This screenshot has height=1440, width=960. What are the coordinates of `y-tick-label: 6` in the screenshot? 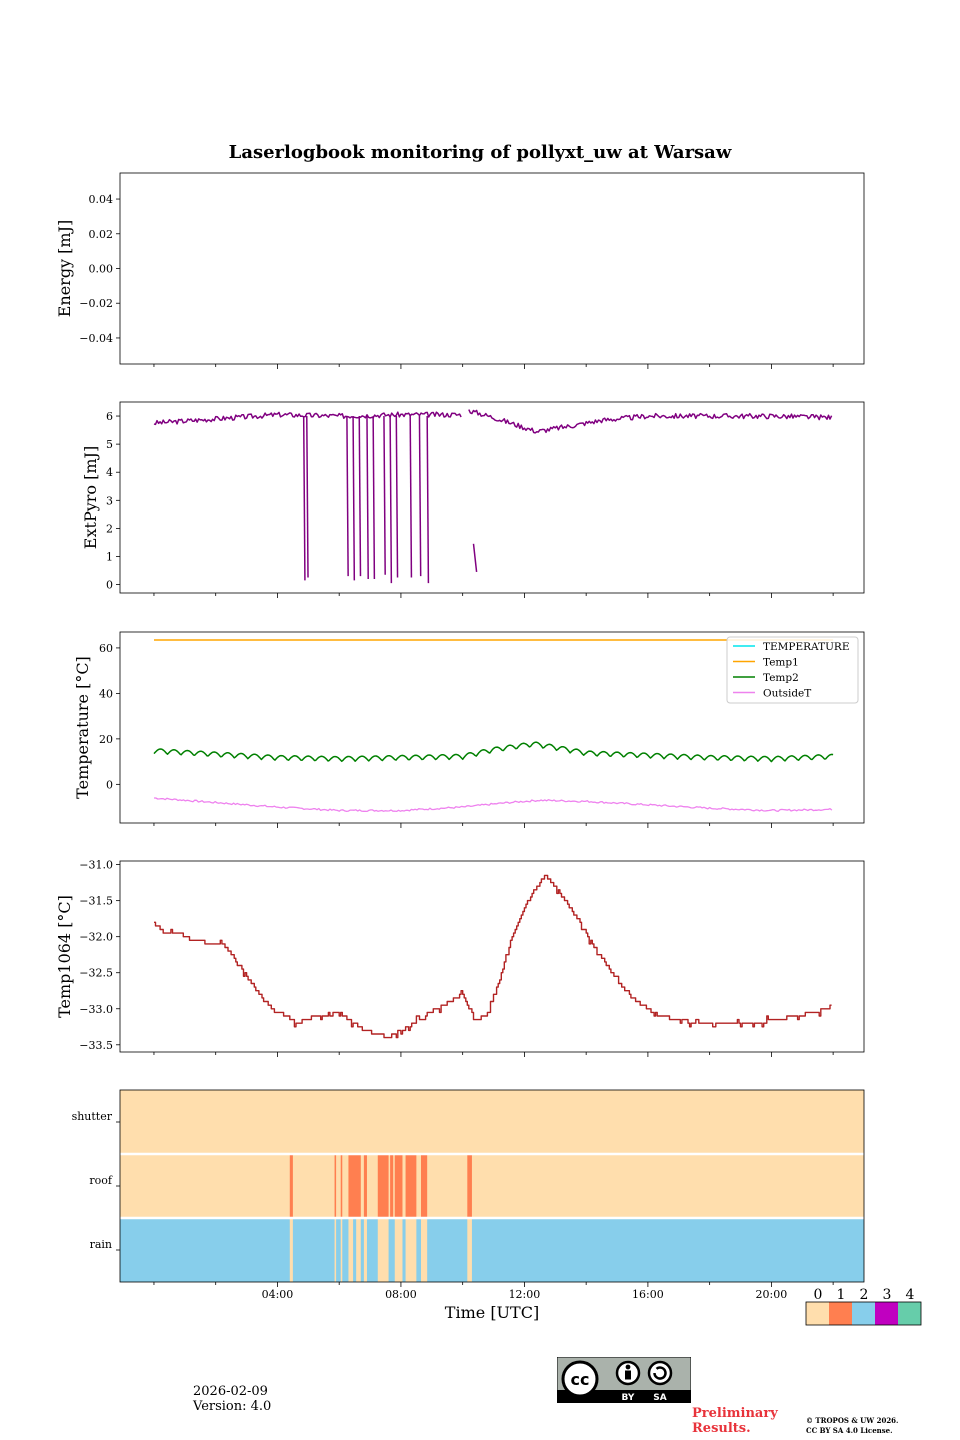 It's located at (109, 416).